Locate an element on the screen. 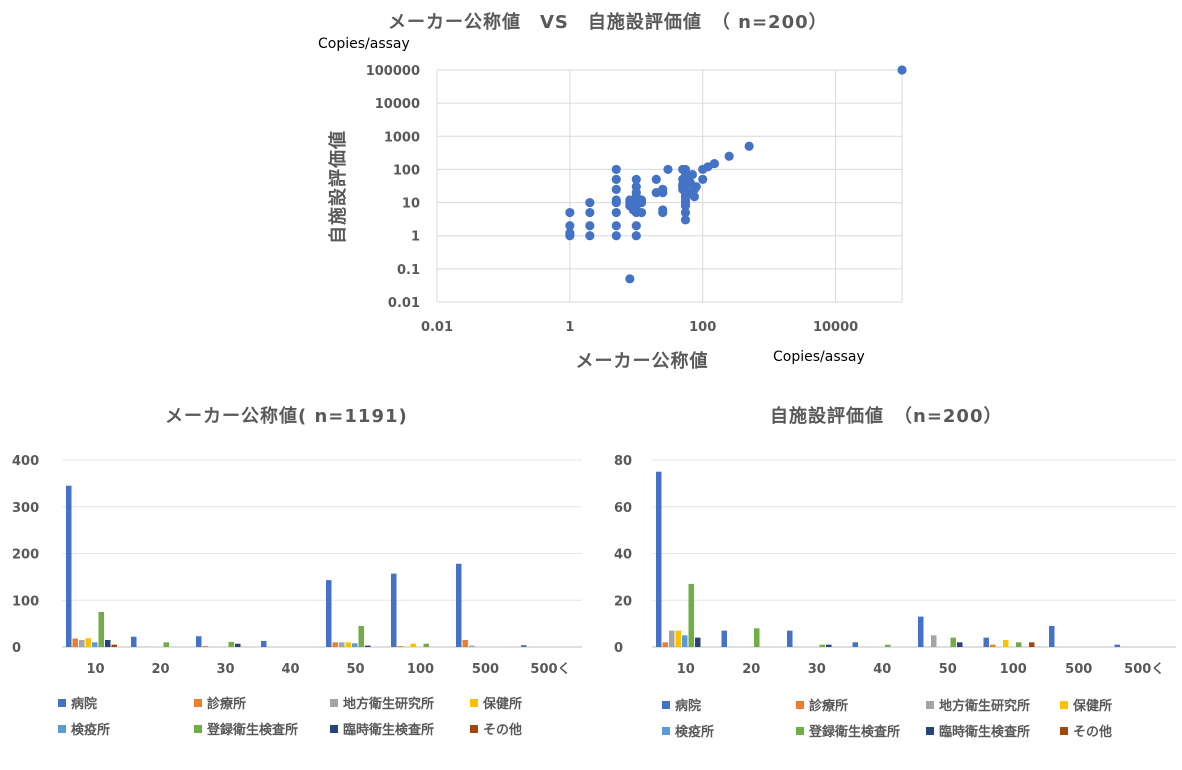 The height and width of the screenshot is (770, 1182). legend-label: 検疫所 is located at coordinates (694, 730).